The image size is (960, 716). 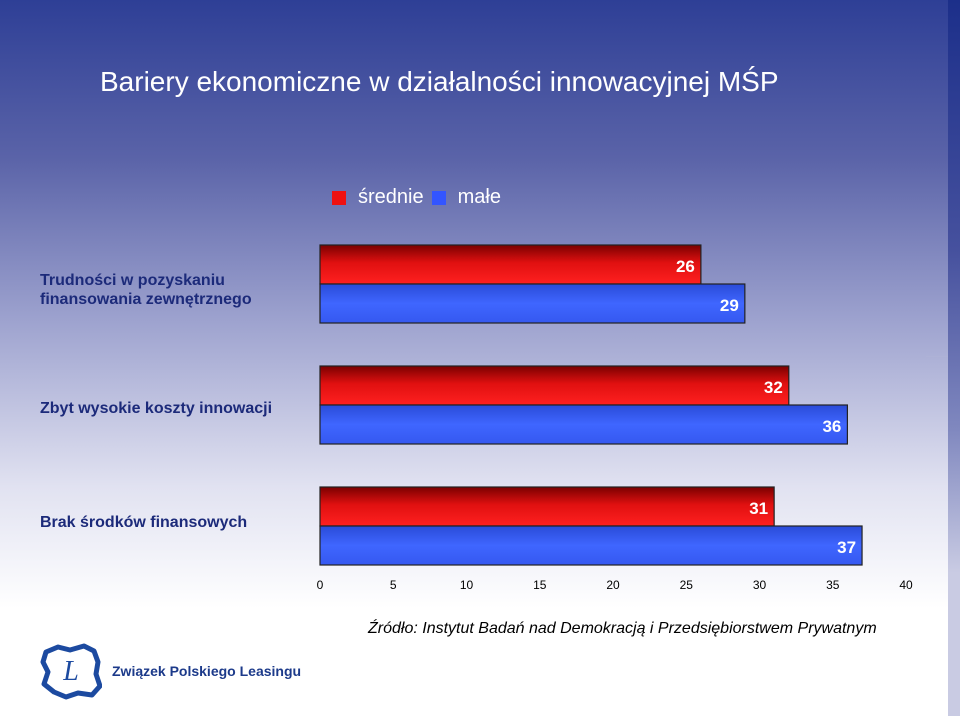 What do you see at coordinates (906, 585) in the screenshot?
I see `x-tick-label-40: 40` at bounding box center [906, 585].